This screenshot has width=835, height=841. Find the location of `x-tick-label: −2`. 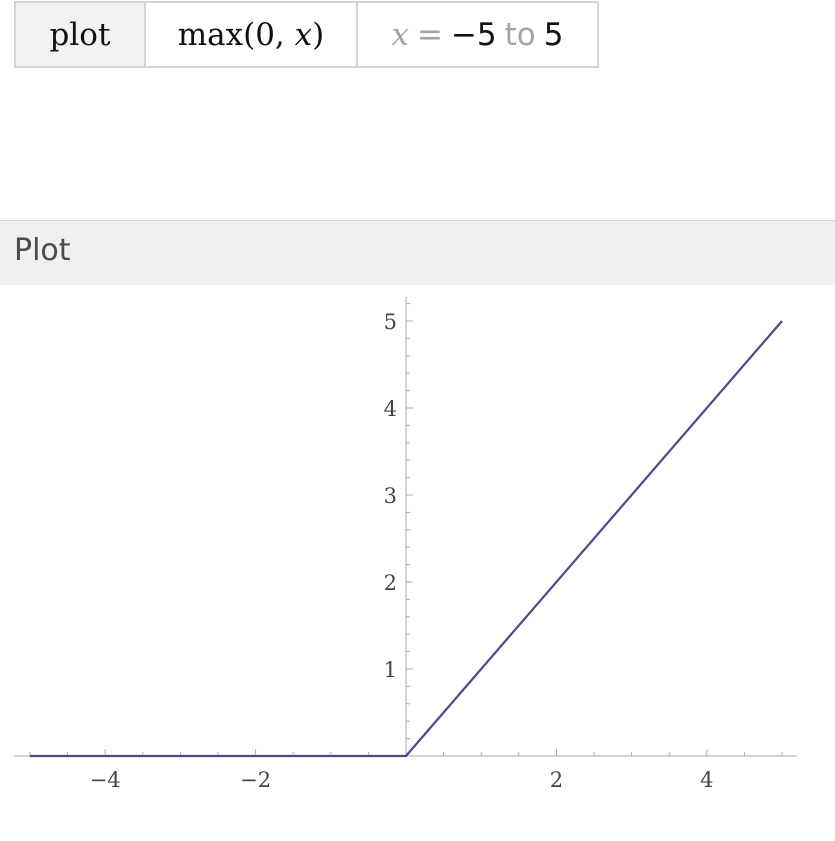

x-tick-label: −2 is located at coordinates (255, 780).